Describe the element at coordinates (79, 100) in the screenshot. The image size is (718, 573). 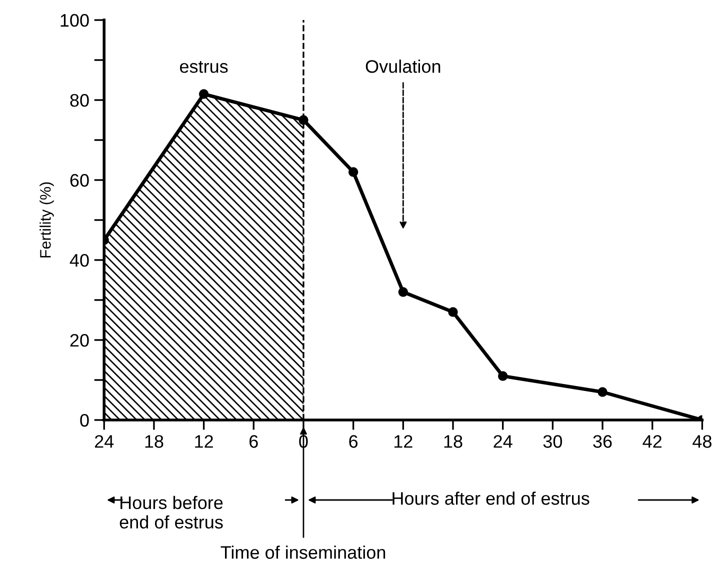
I see `y-tick-label: 80` at that location.